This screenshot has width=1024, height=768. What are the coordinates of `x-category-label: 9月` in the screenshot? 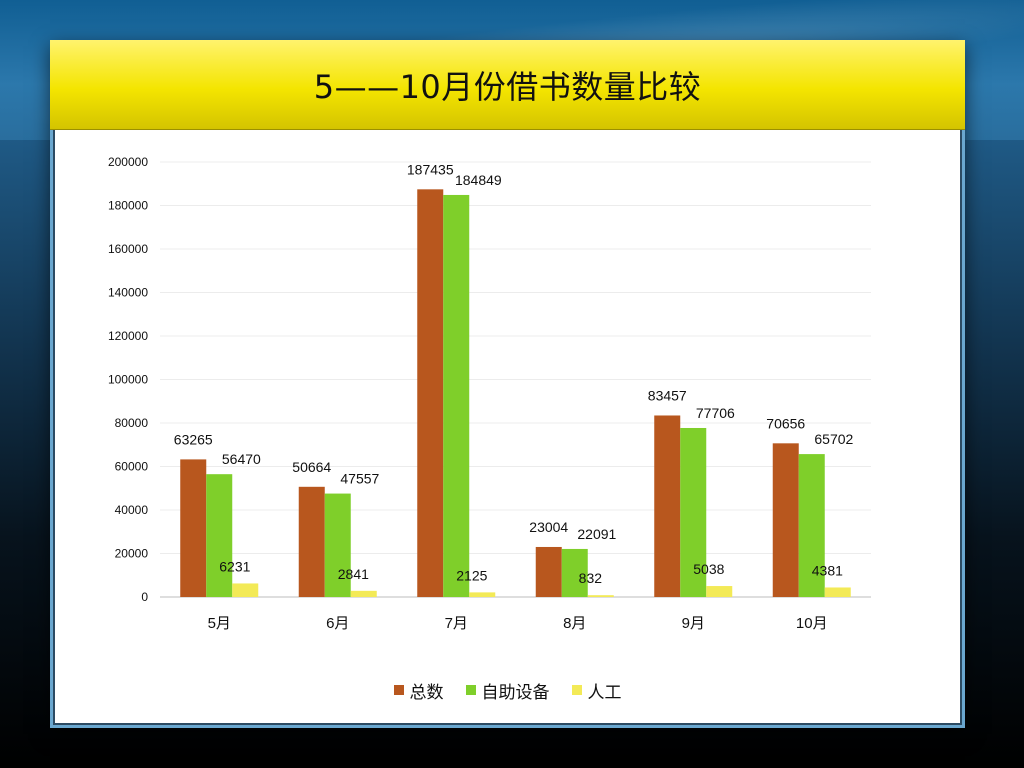 It's located at (693, 623).